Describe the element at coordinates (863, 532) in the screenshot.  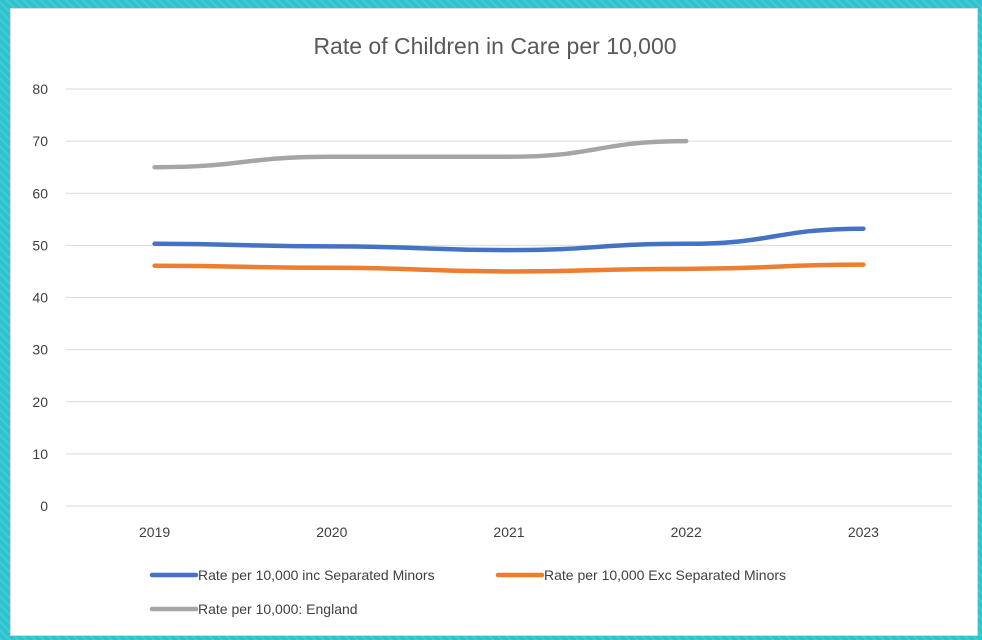
I see `x-tick-label: 2023` at that location.